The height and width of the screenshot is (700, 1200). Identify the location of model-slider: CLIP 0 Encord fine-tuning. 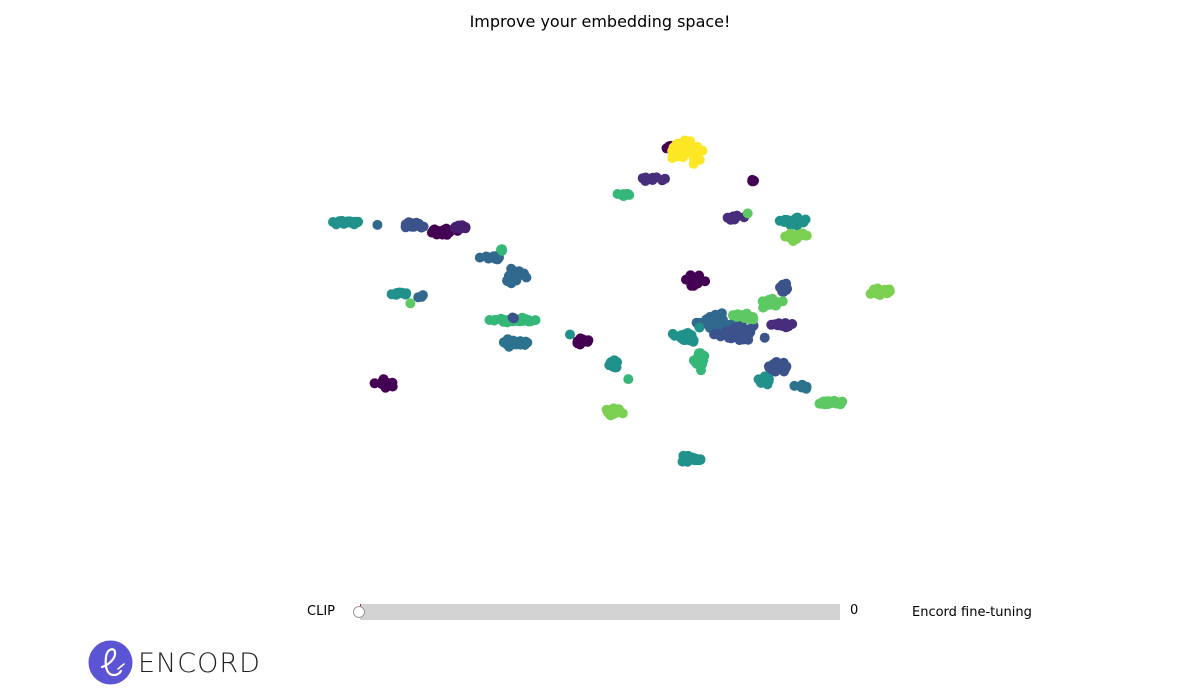
(680, 612).